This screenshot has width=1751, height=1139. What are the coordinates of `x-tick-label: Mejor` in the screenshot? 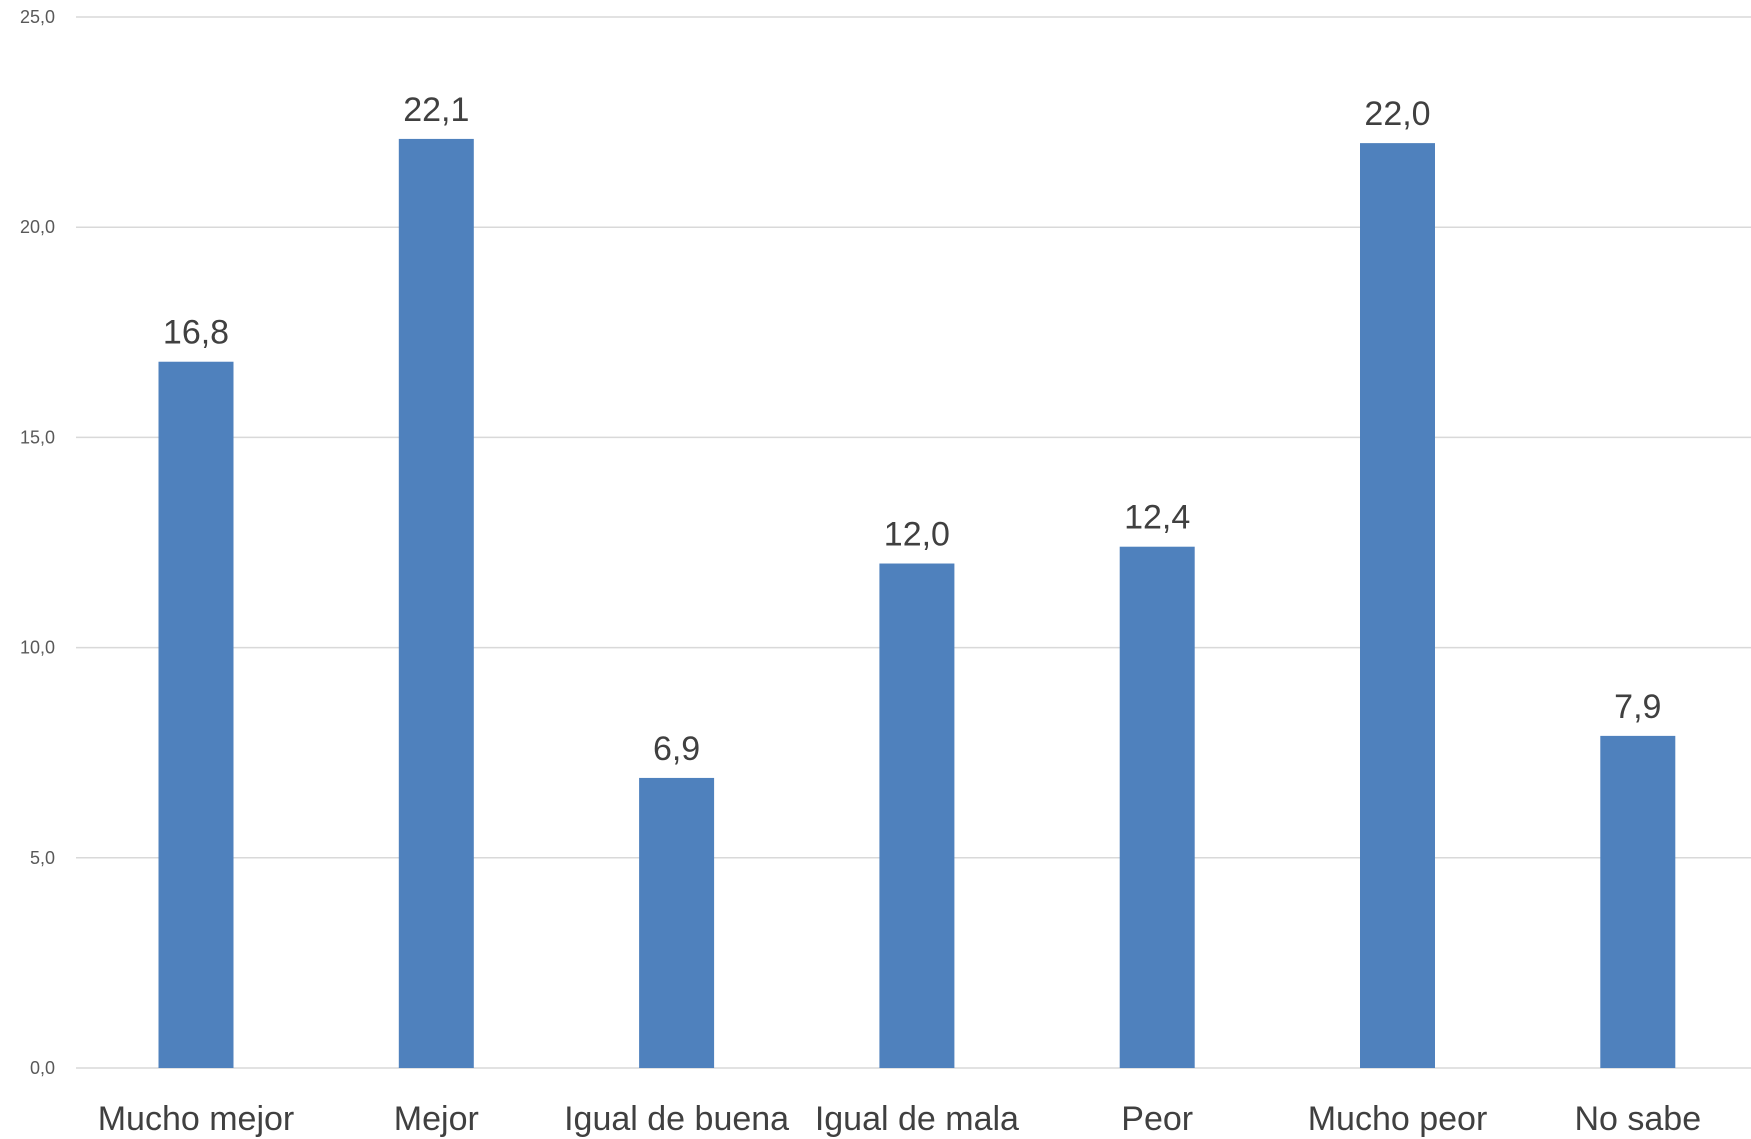 It's located at (436, 1119).